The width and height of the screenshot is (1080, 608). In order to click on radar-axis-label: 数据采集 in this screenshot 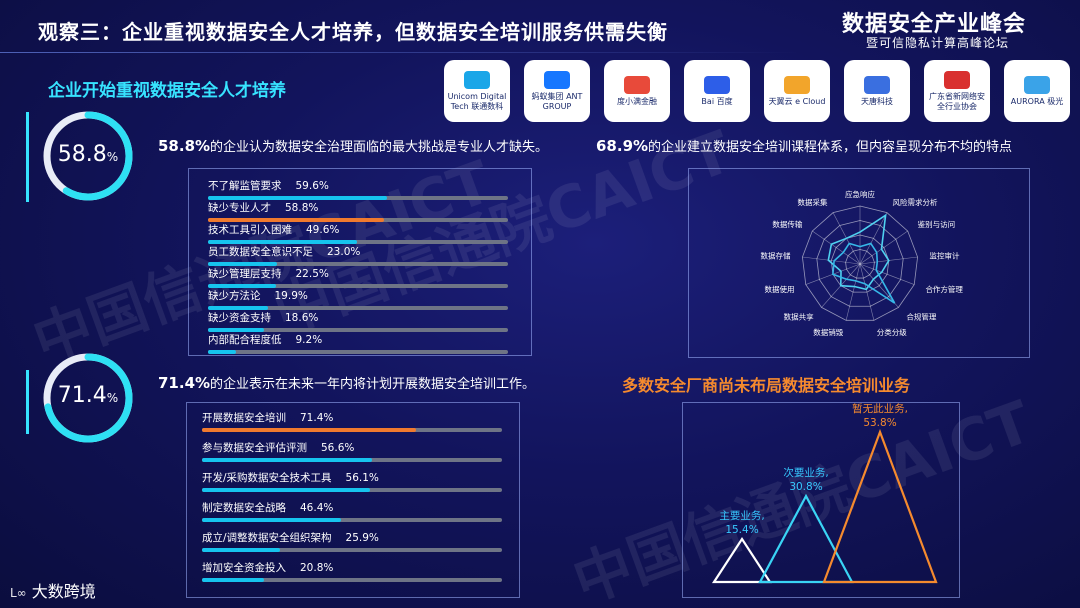, I will do `click(812, 202)`.